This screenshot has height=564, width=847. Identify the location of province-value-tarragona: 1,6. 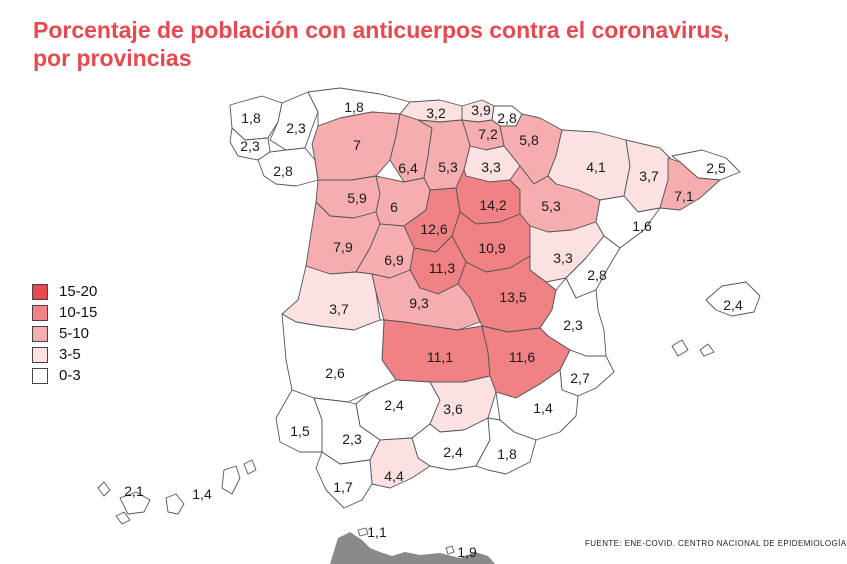
(642, 226).